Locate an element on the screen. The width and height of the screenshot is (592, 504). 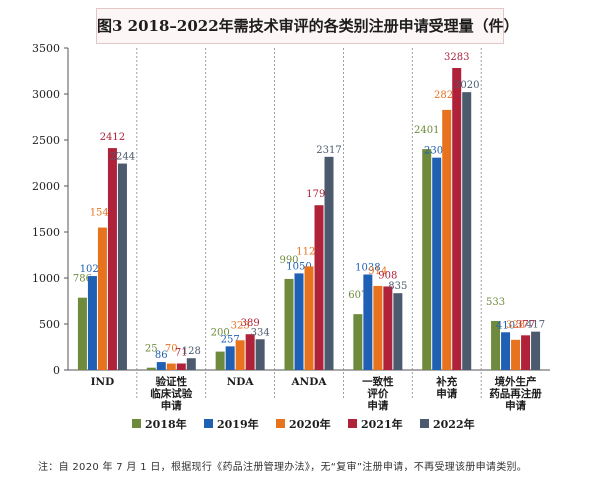
chart-title: 图3 2018–2022年需技术审评的各类别注册申请受理量（件） is located at coordinates (308, 26).